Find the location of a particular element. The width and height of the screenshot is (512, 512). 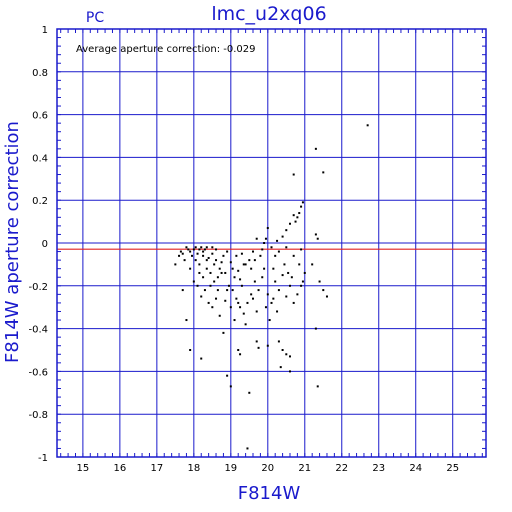

y-tick-label: 0.2 is located at coordinates (40, 201).